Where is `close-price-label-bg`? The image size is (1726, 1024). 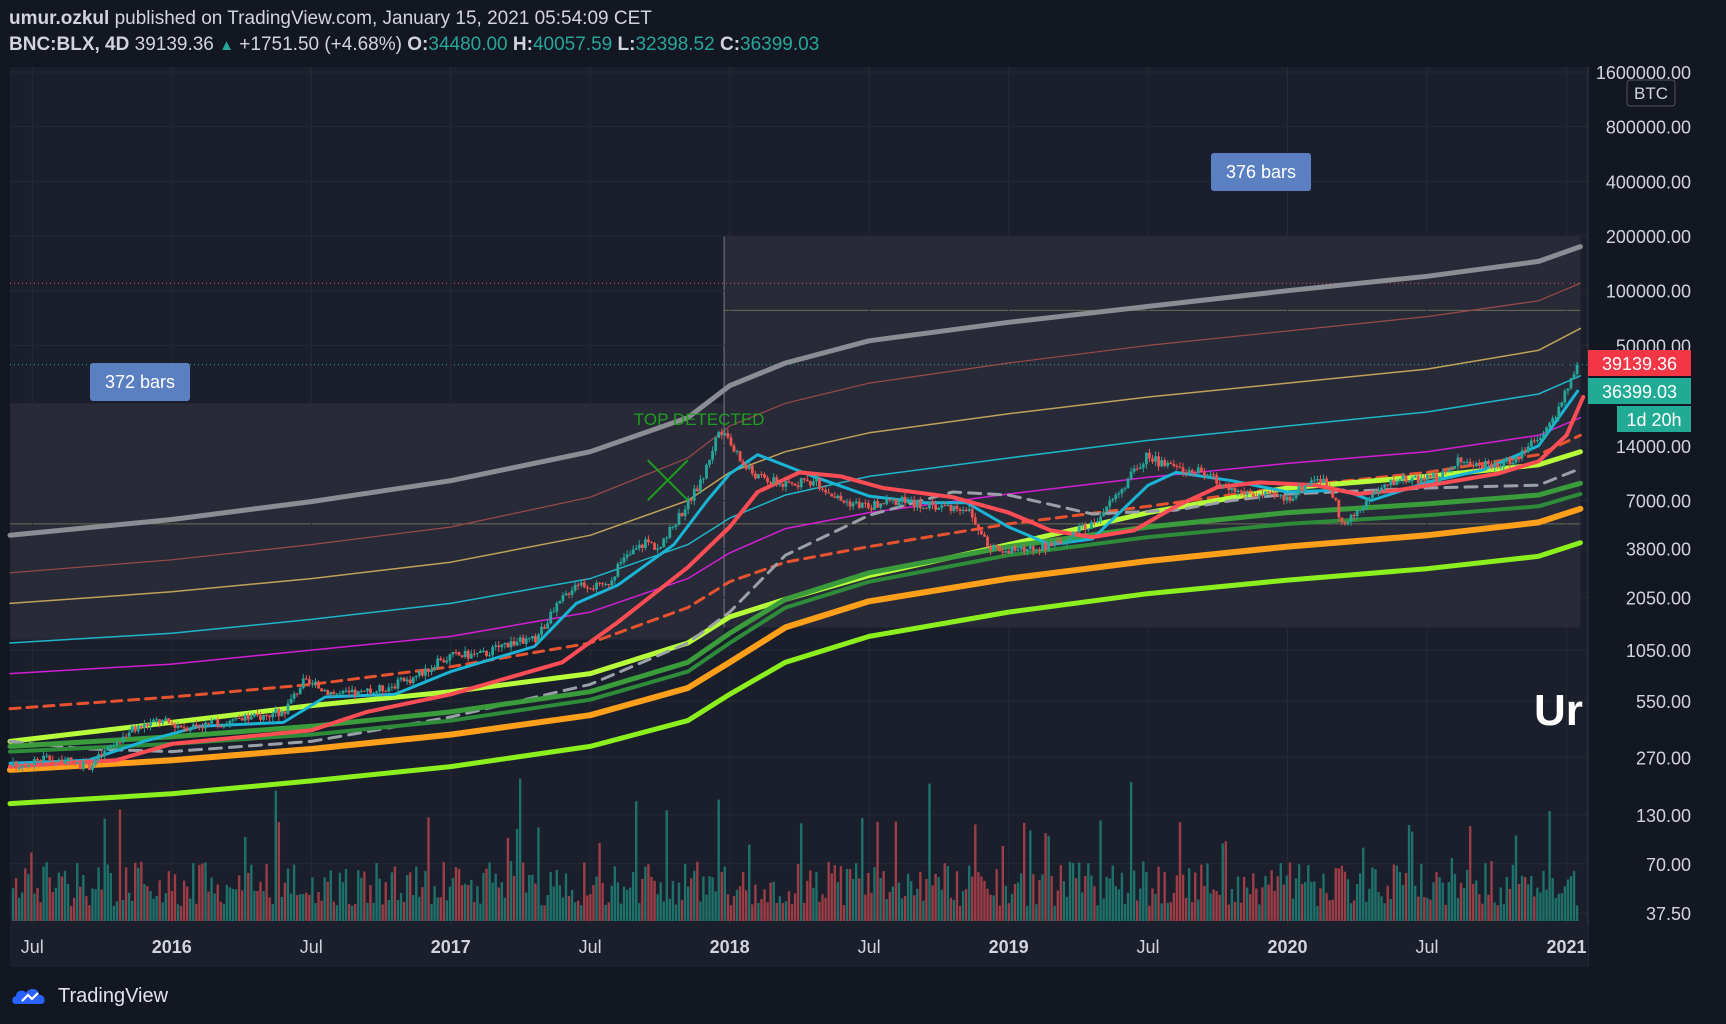
close-price-label-bg is located at coordinates (1639, 391).